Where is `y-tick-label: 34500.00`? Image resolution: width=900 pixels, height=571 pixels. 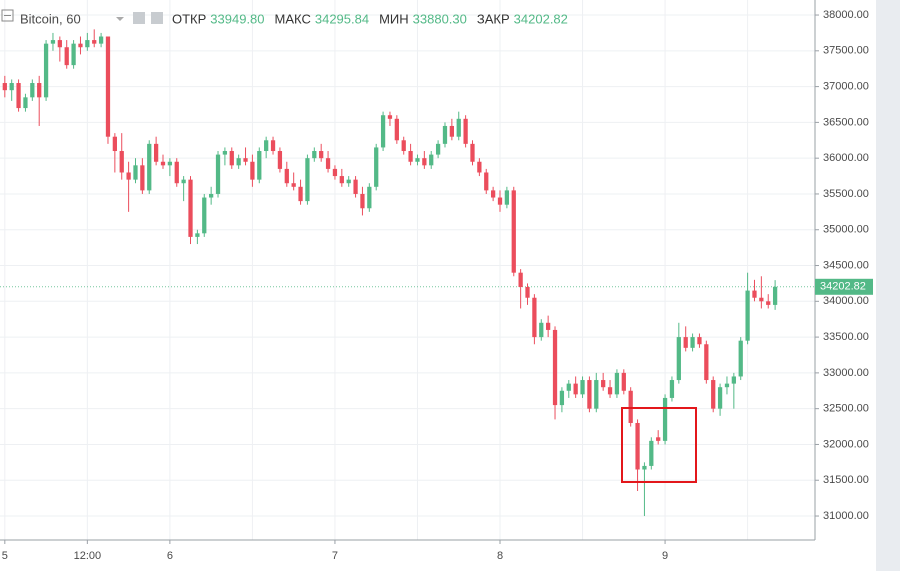
y-tick-label: 34500.00 is located at coordinates (846, 265).